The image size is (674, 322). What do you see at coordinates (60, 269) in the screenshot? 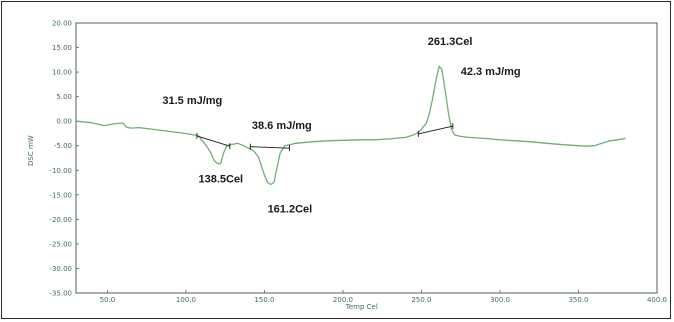
I see `y-tick-label: -30.00` at bounding box center [60, 269].